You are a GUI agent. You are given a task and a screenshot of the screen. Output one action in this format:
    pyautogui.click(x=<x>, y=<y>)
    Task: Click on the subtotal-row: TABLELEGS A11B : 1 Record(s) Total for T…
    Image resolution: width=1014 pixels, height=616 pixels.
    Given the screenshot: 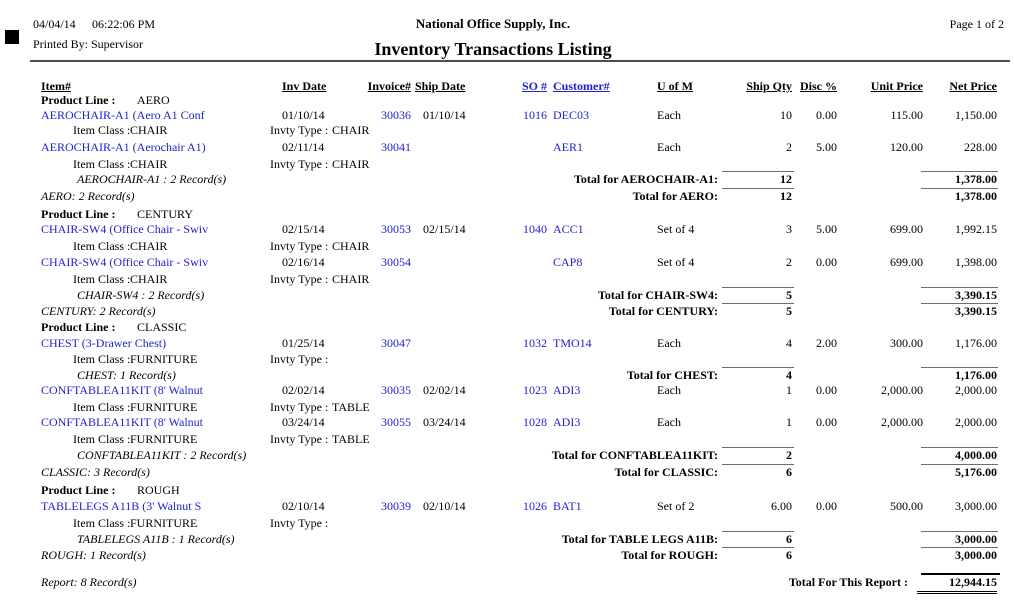 What is the action you would take?
    pyautogui.click(x=507, y=539)
    